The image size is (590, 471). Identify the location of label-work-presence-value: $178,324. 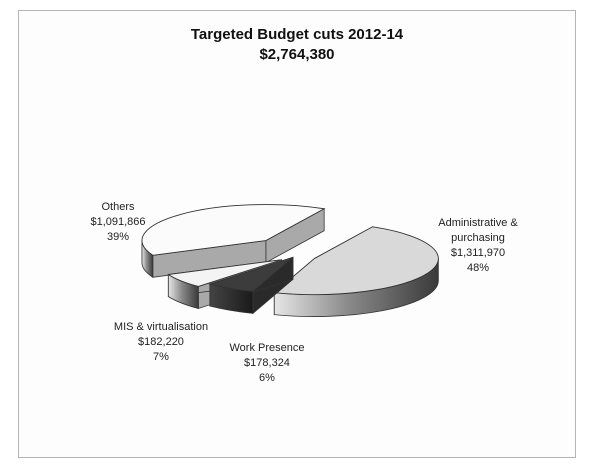
(267, 363).